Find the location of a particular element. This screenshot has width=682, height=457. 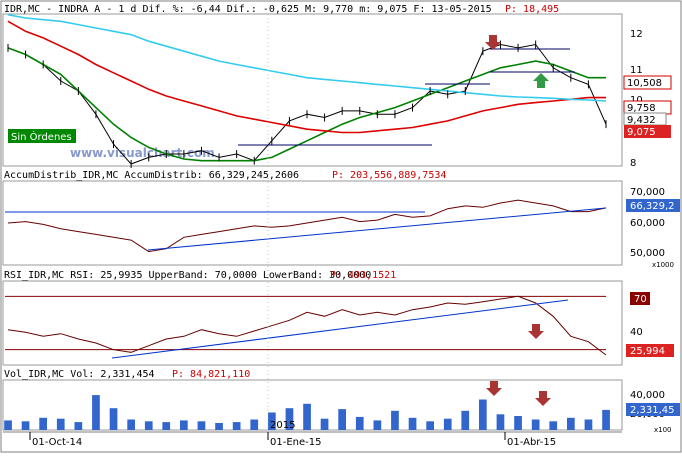

x-label-0: 01-Oct-14 is located at coordinates (57, 442).